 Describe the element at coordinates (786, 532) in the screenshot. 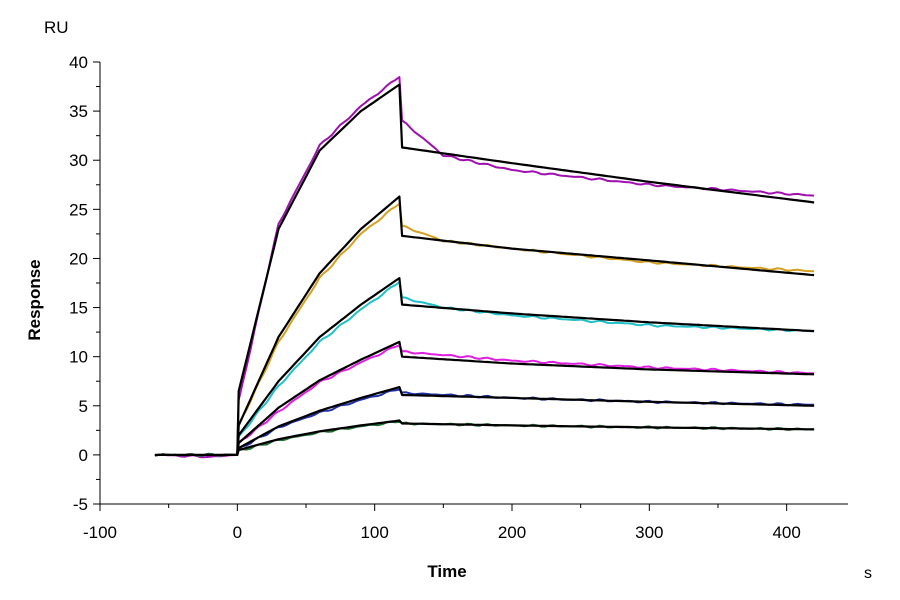

I see `x-tick-label: 400` at that location.